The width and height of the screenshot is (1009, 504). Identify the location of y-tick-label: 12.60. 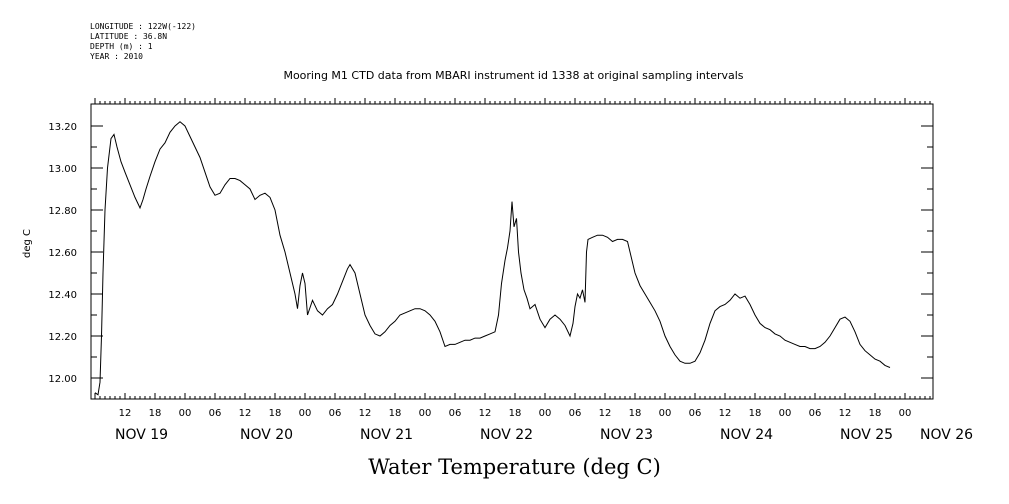
(62, 253).